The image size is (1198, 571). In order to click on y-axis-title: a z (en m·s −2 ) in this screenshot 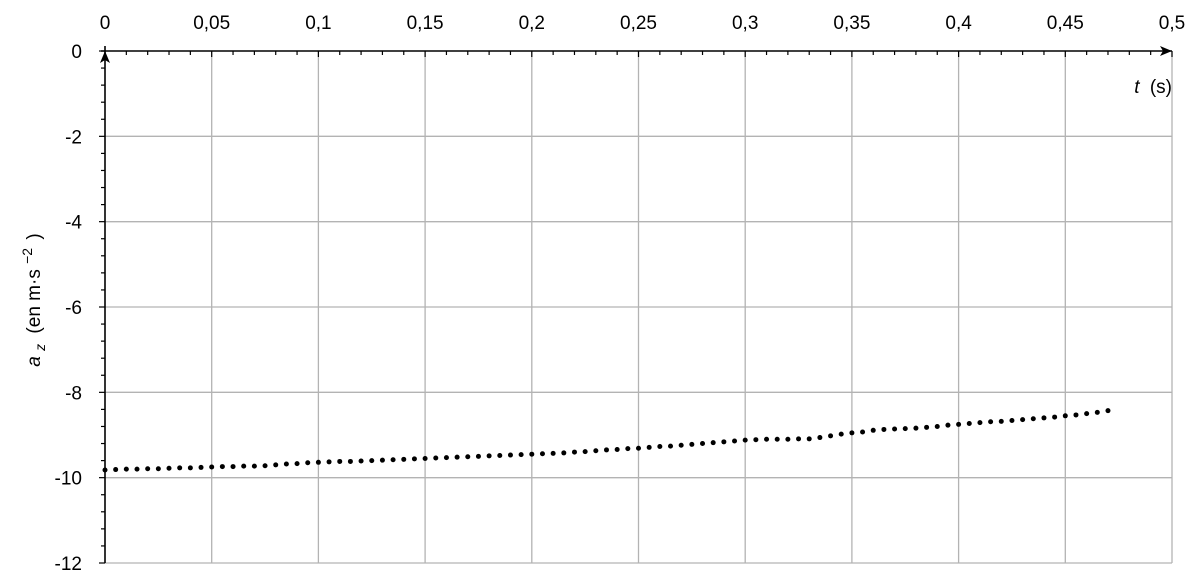, I will do `click(33, 299)`.